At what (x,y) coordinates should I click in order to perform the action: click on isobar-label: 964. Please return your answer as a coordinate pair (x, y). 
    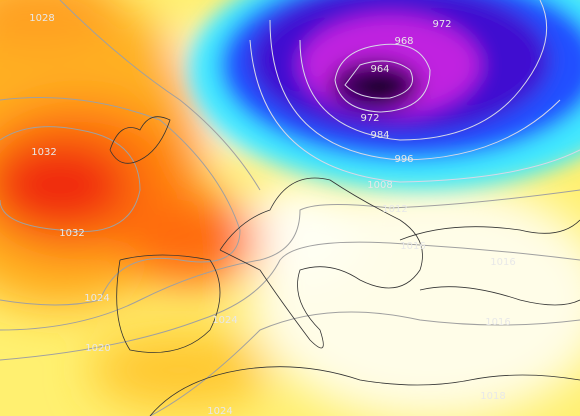
    Looking at the image, I should click on (379, 69).